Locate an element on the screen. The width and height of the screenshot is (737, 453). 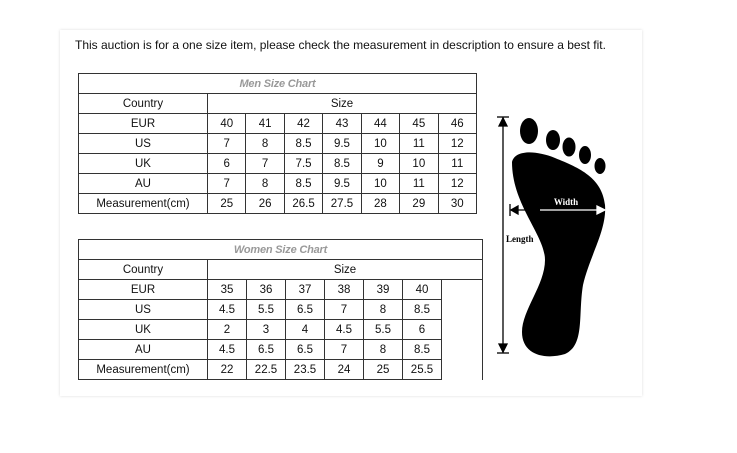
size-cell: 2 is located at coordinates (227, 329).